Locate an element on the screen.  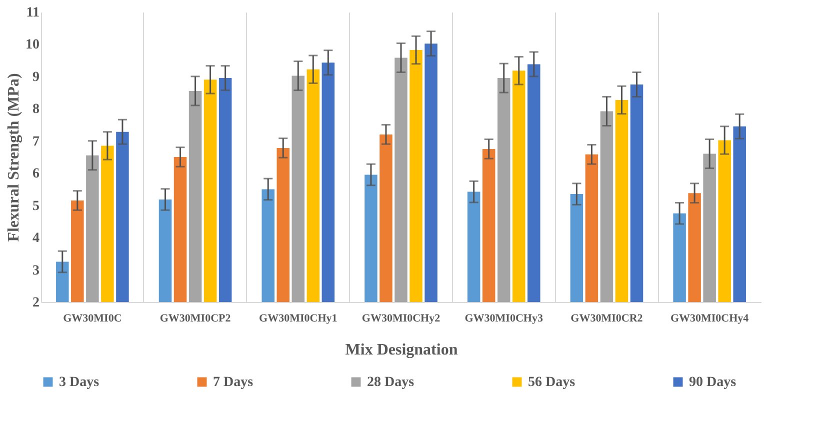
x-tick-label: GW30MI0CR2 is located at coordinates (607, 318).